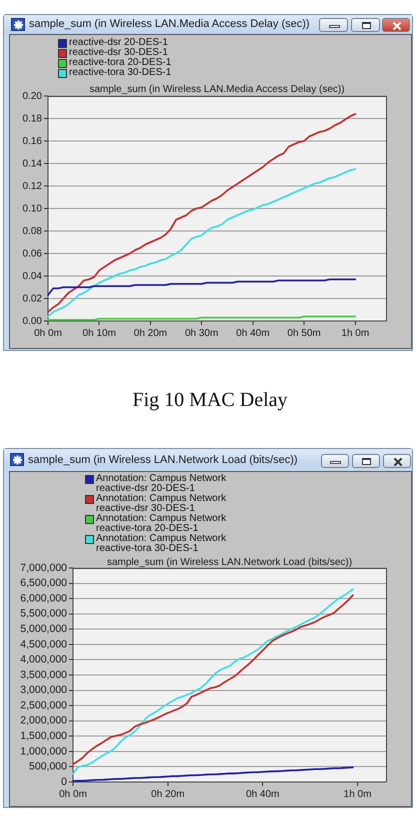 The image size is (420, 820). What do you see at coordinates (44, 598) in the screenshot?
I see `y-tick-label: 6,000,000` at bounding box center [44, 598].